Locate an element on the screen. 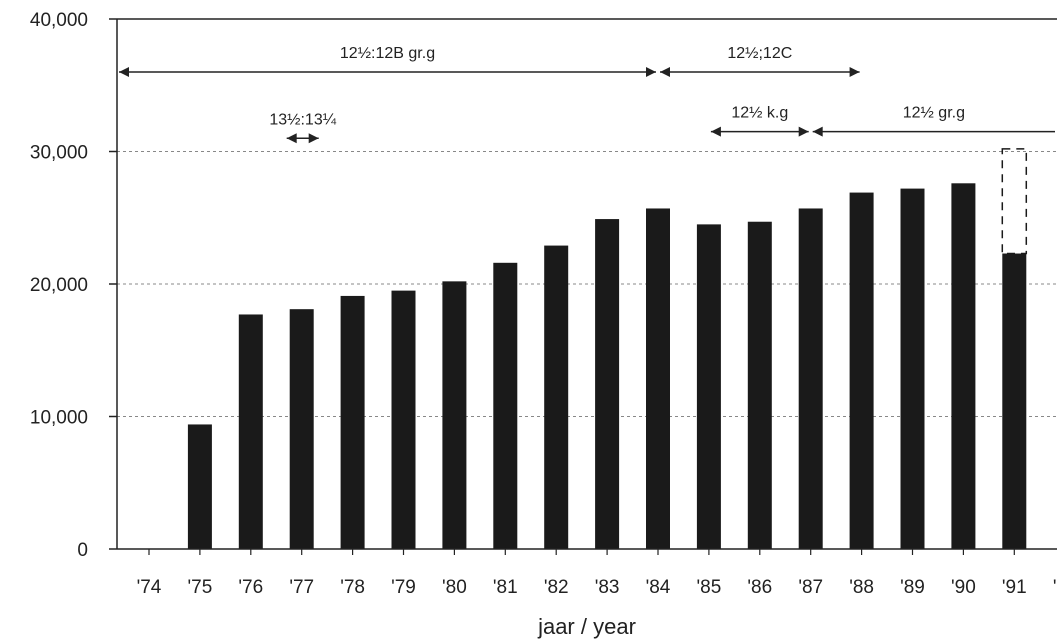 This screenshot has height=642, width=1057. annotation-label: 12½:12B gr.g is located at coordinates (387, 53).